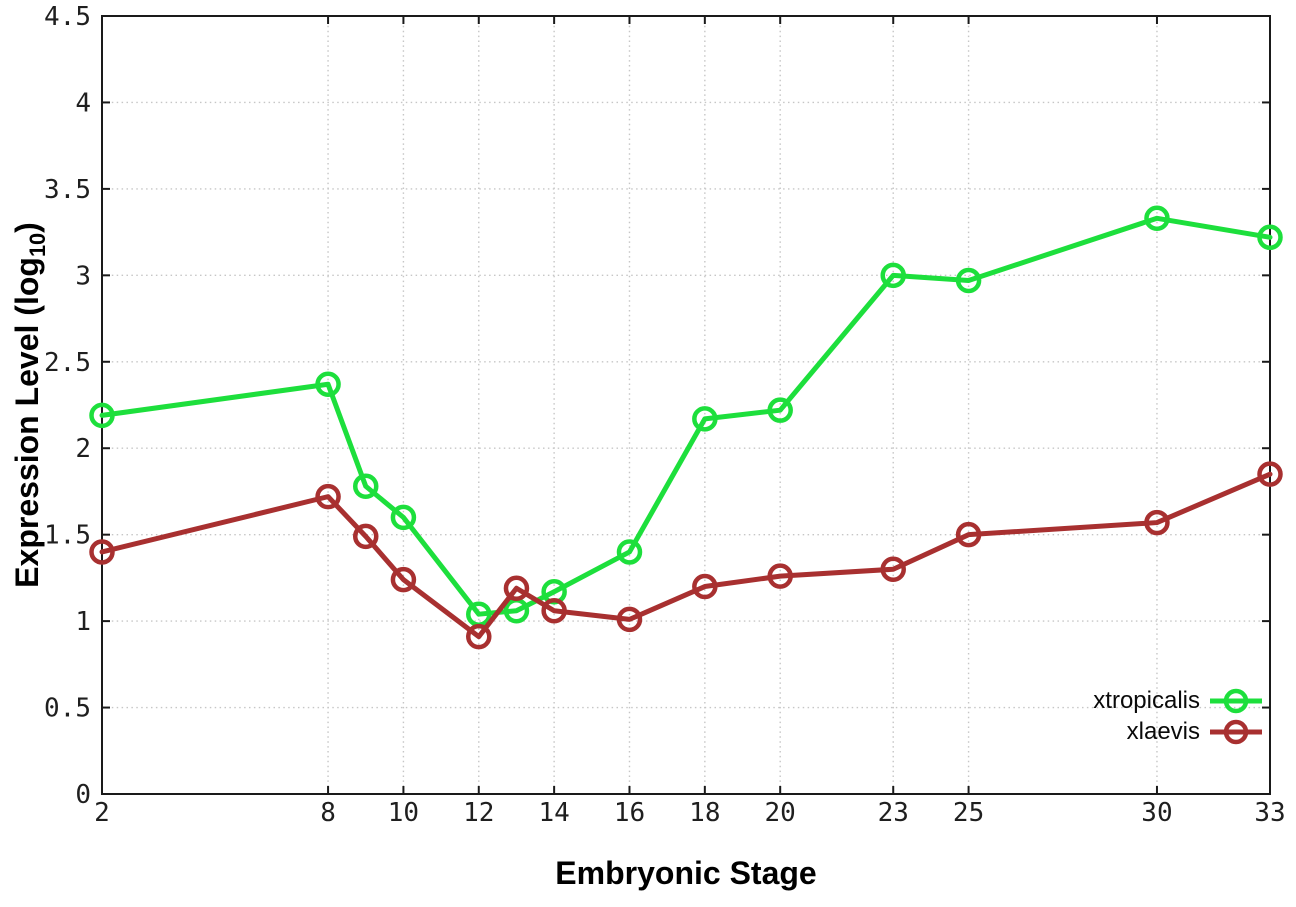 The image size is (1296, 907). I want to click on x-tick-label-33: 33, so click(1269, 813).